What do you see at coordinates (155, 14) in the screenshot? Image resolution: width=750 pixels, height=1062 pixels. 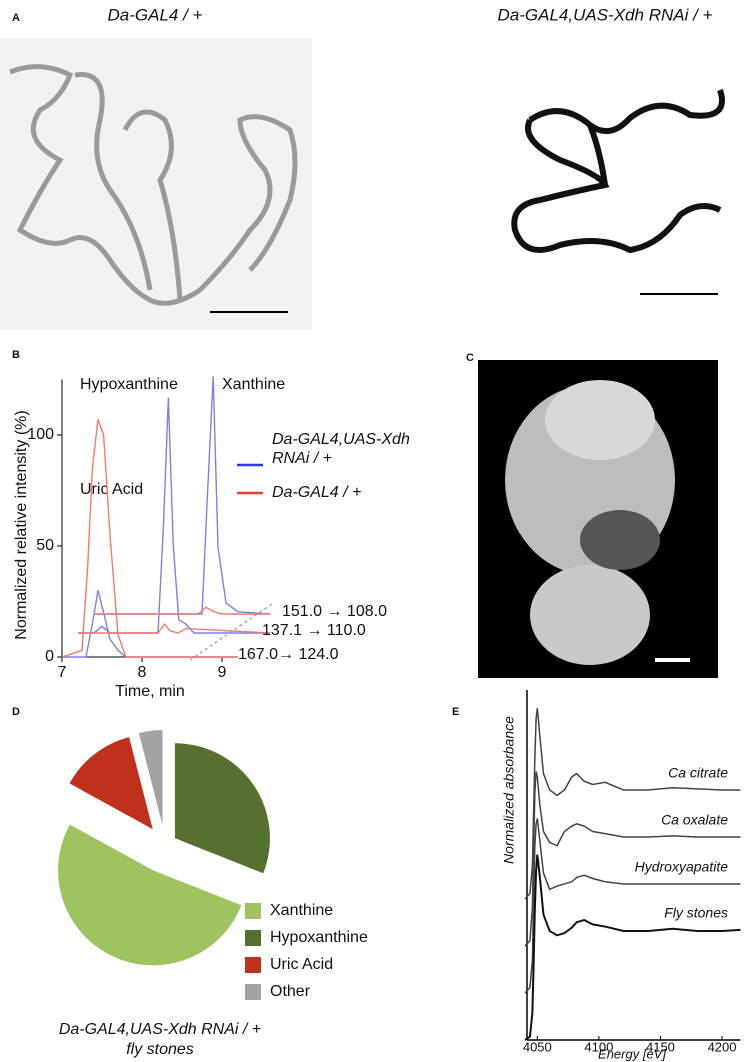 I see `panel-title: Da-GAL4 / +` at bounding box center [155, 14].